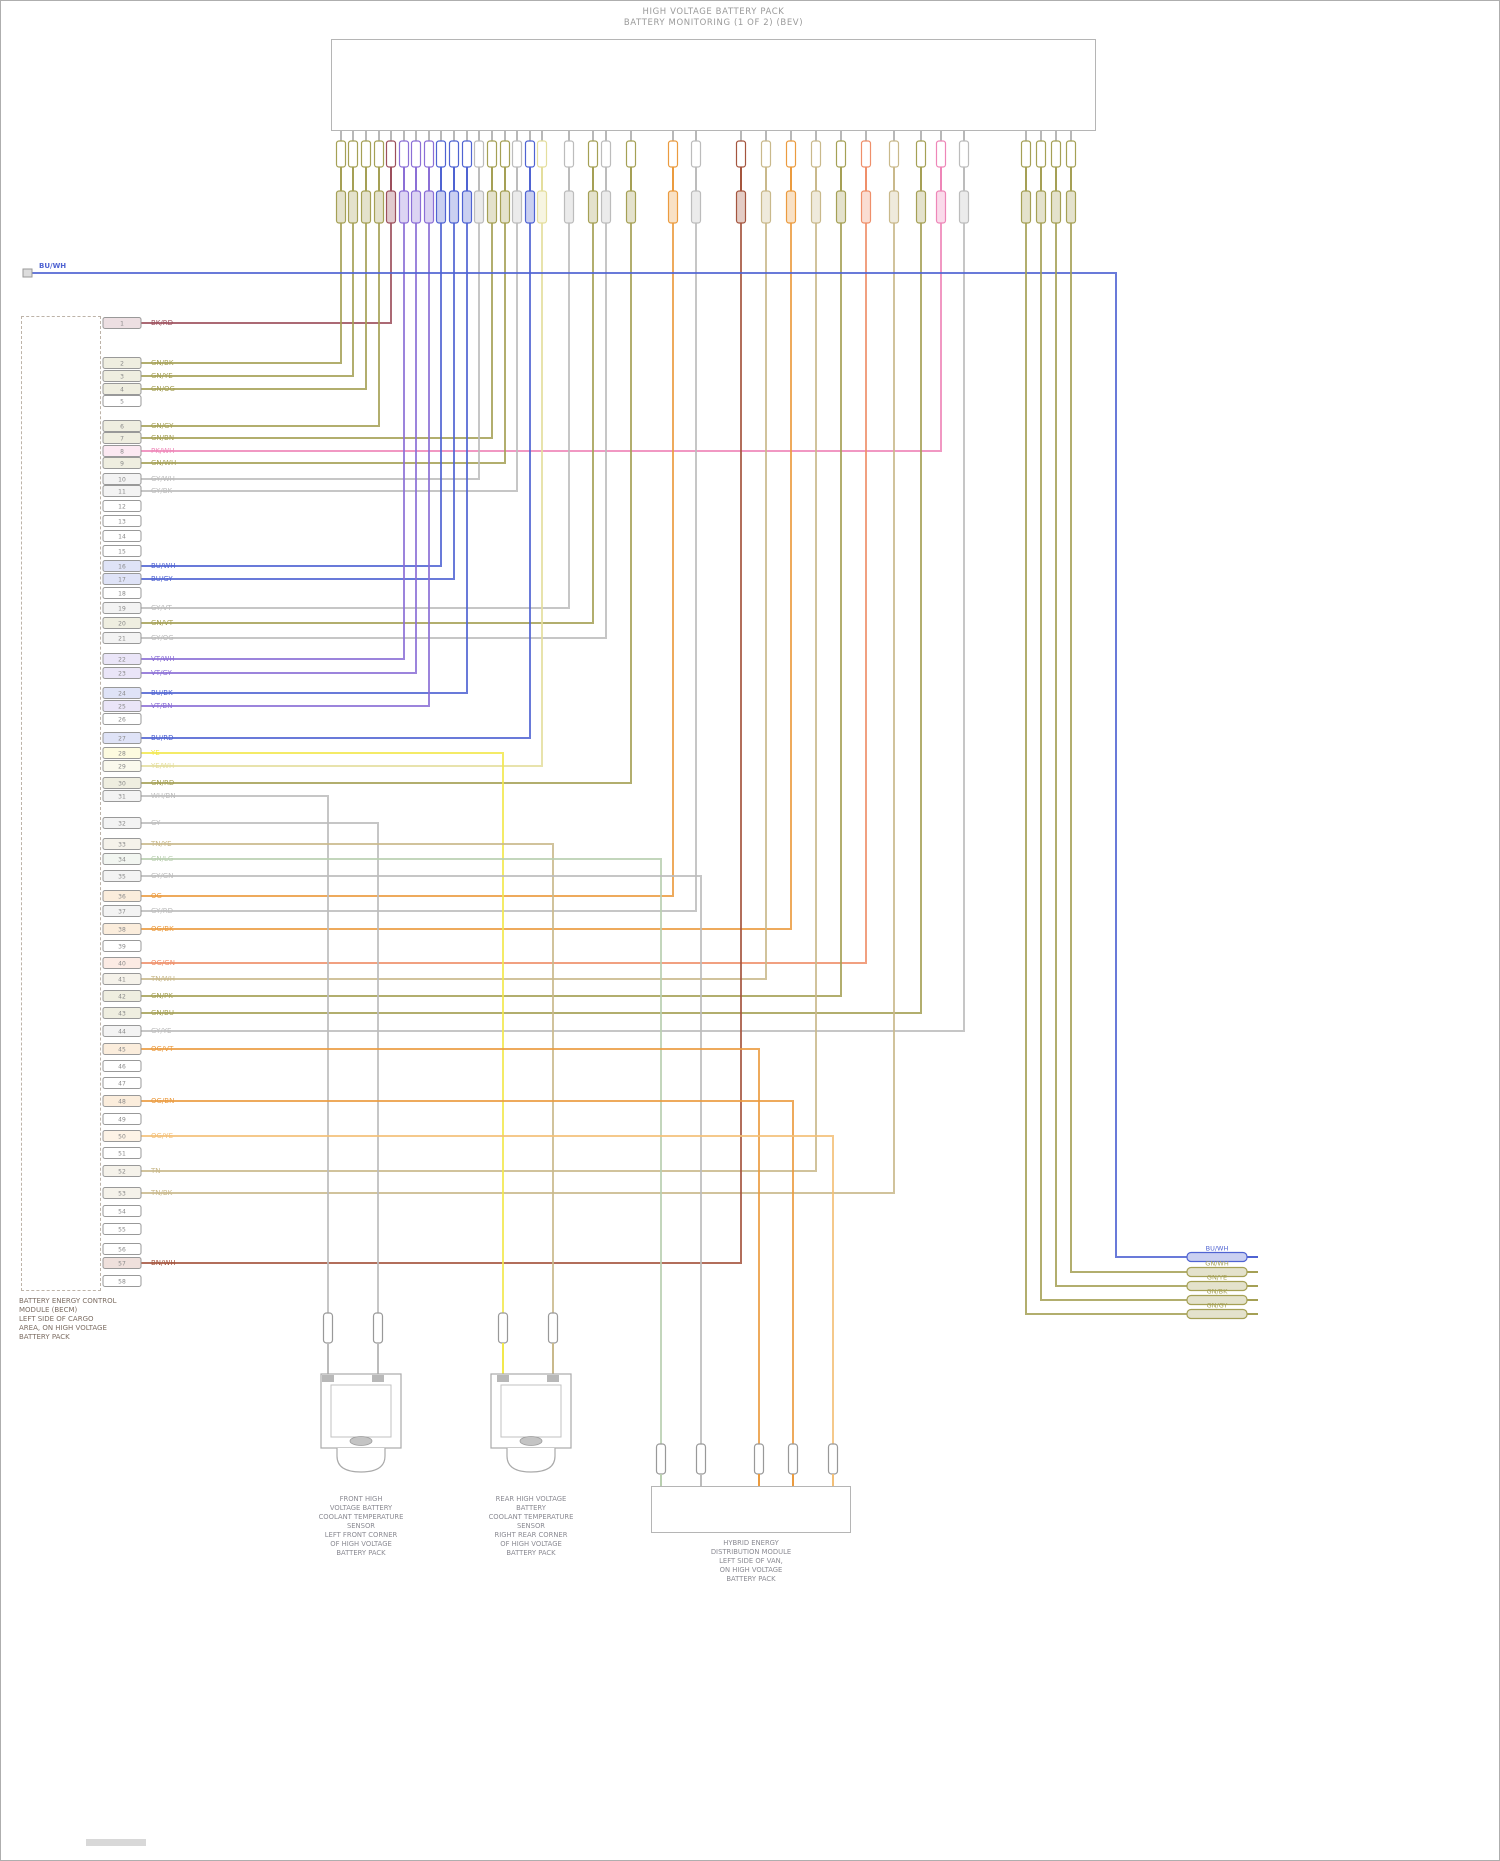  I want to click on sensor-lead-connector, so click(378, 1328).